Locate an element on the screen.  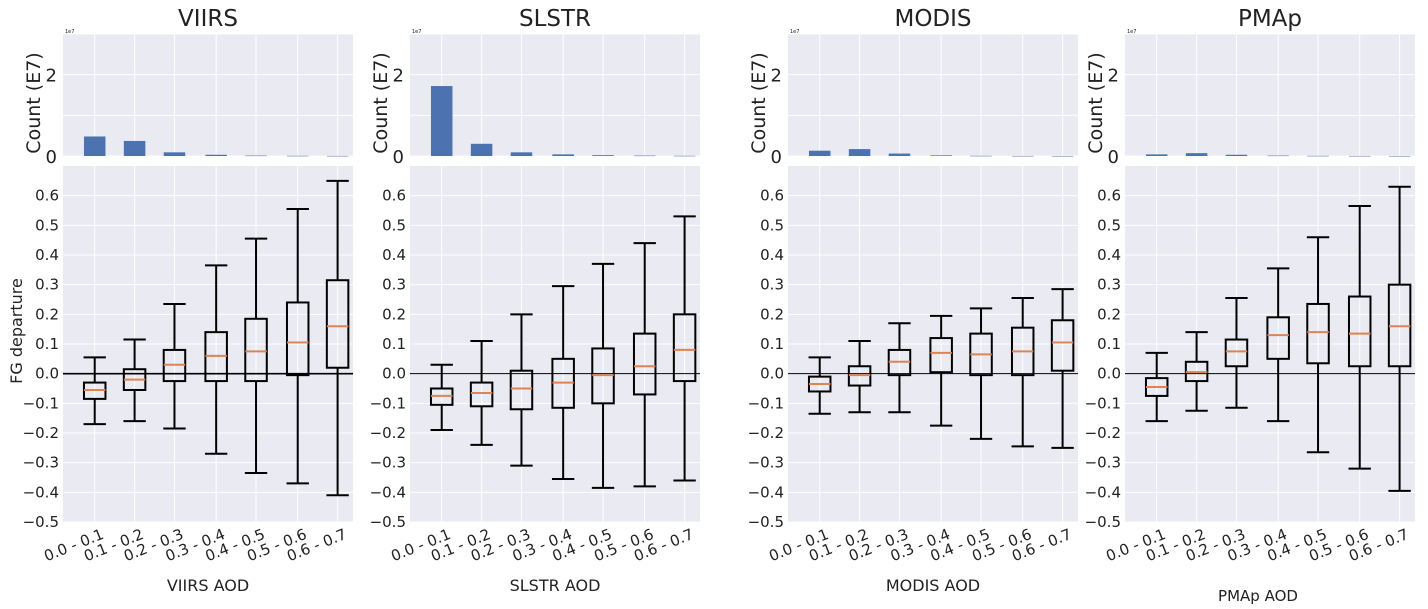
x-axis-label: PMAp AOD is located at coordinates (1258, 596).